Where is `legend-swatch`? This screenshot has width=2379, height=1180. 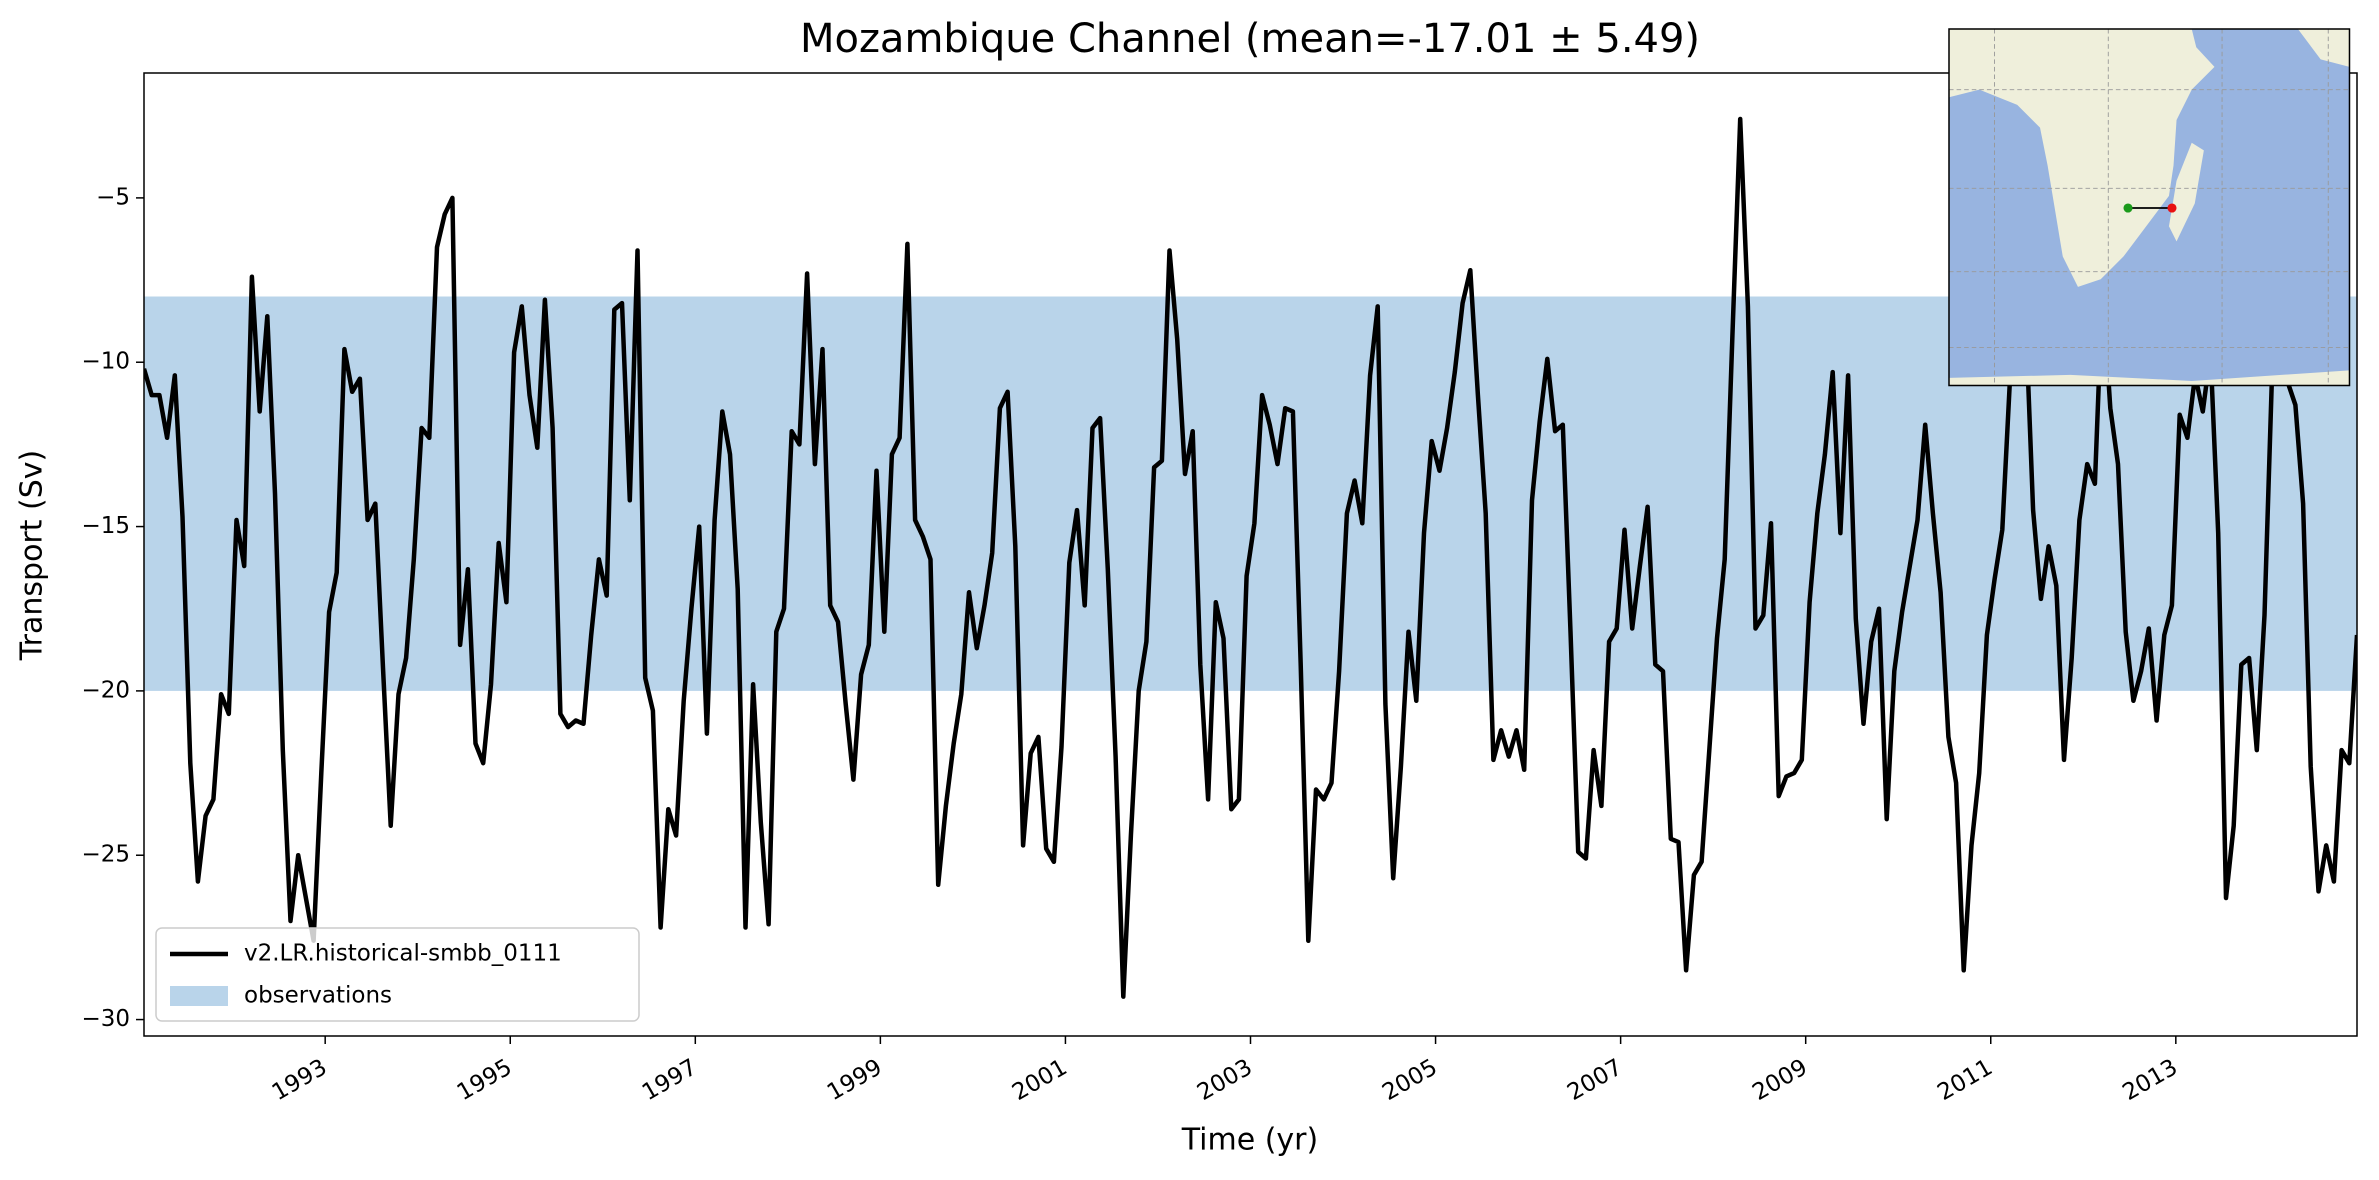 legend-swatch is located at coordinates (199, 996).